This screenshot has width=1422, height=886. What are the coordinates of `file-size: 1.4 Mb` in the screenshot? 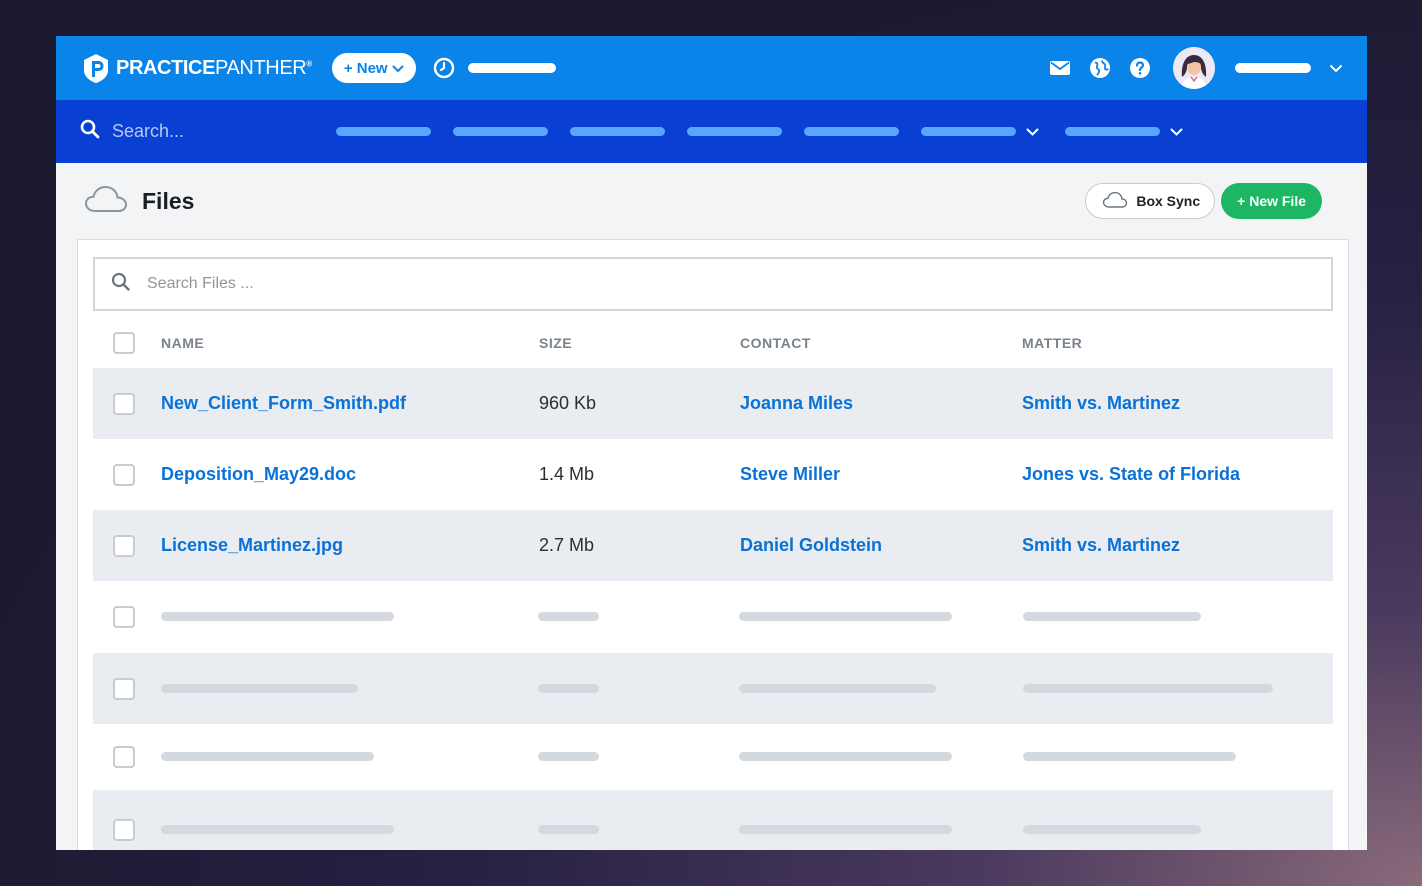 It's located at (567, 474).